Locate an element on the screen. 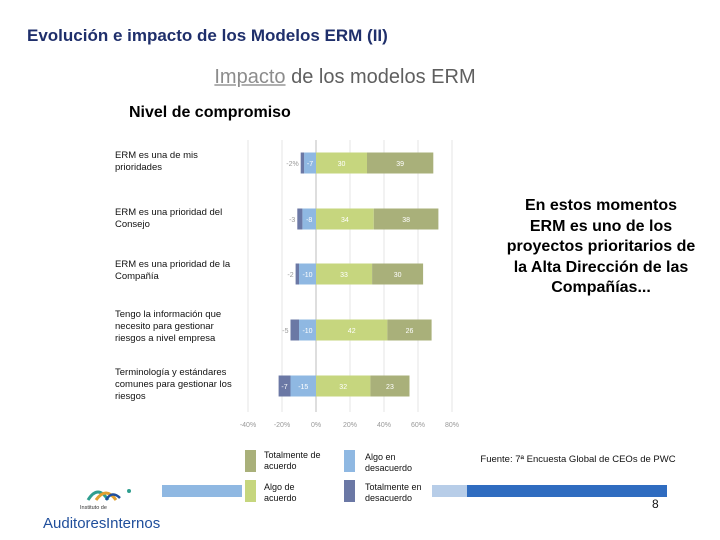  data-label-totalmente-de-acuerdo-1: 39 is located at coordinates (400, 164).